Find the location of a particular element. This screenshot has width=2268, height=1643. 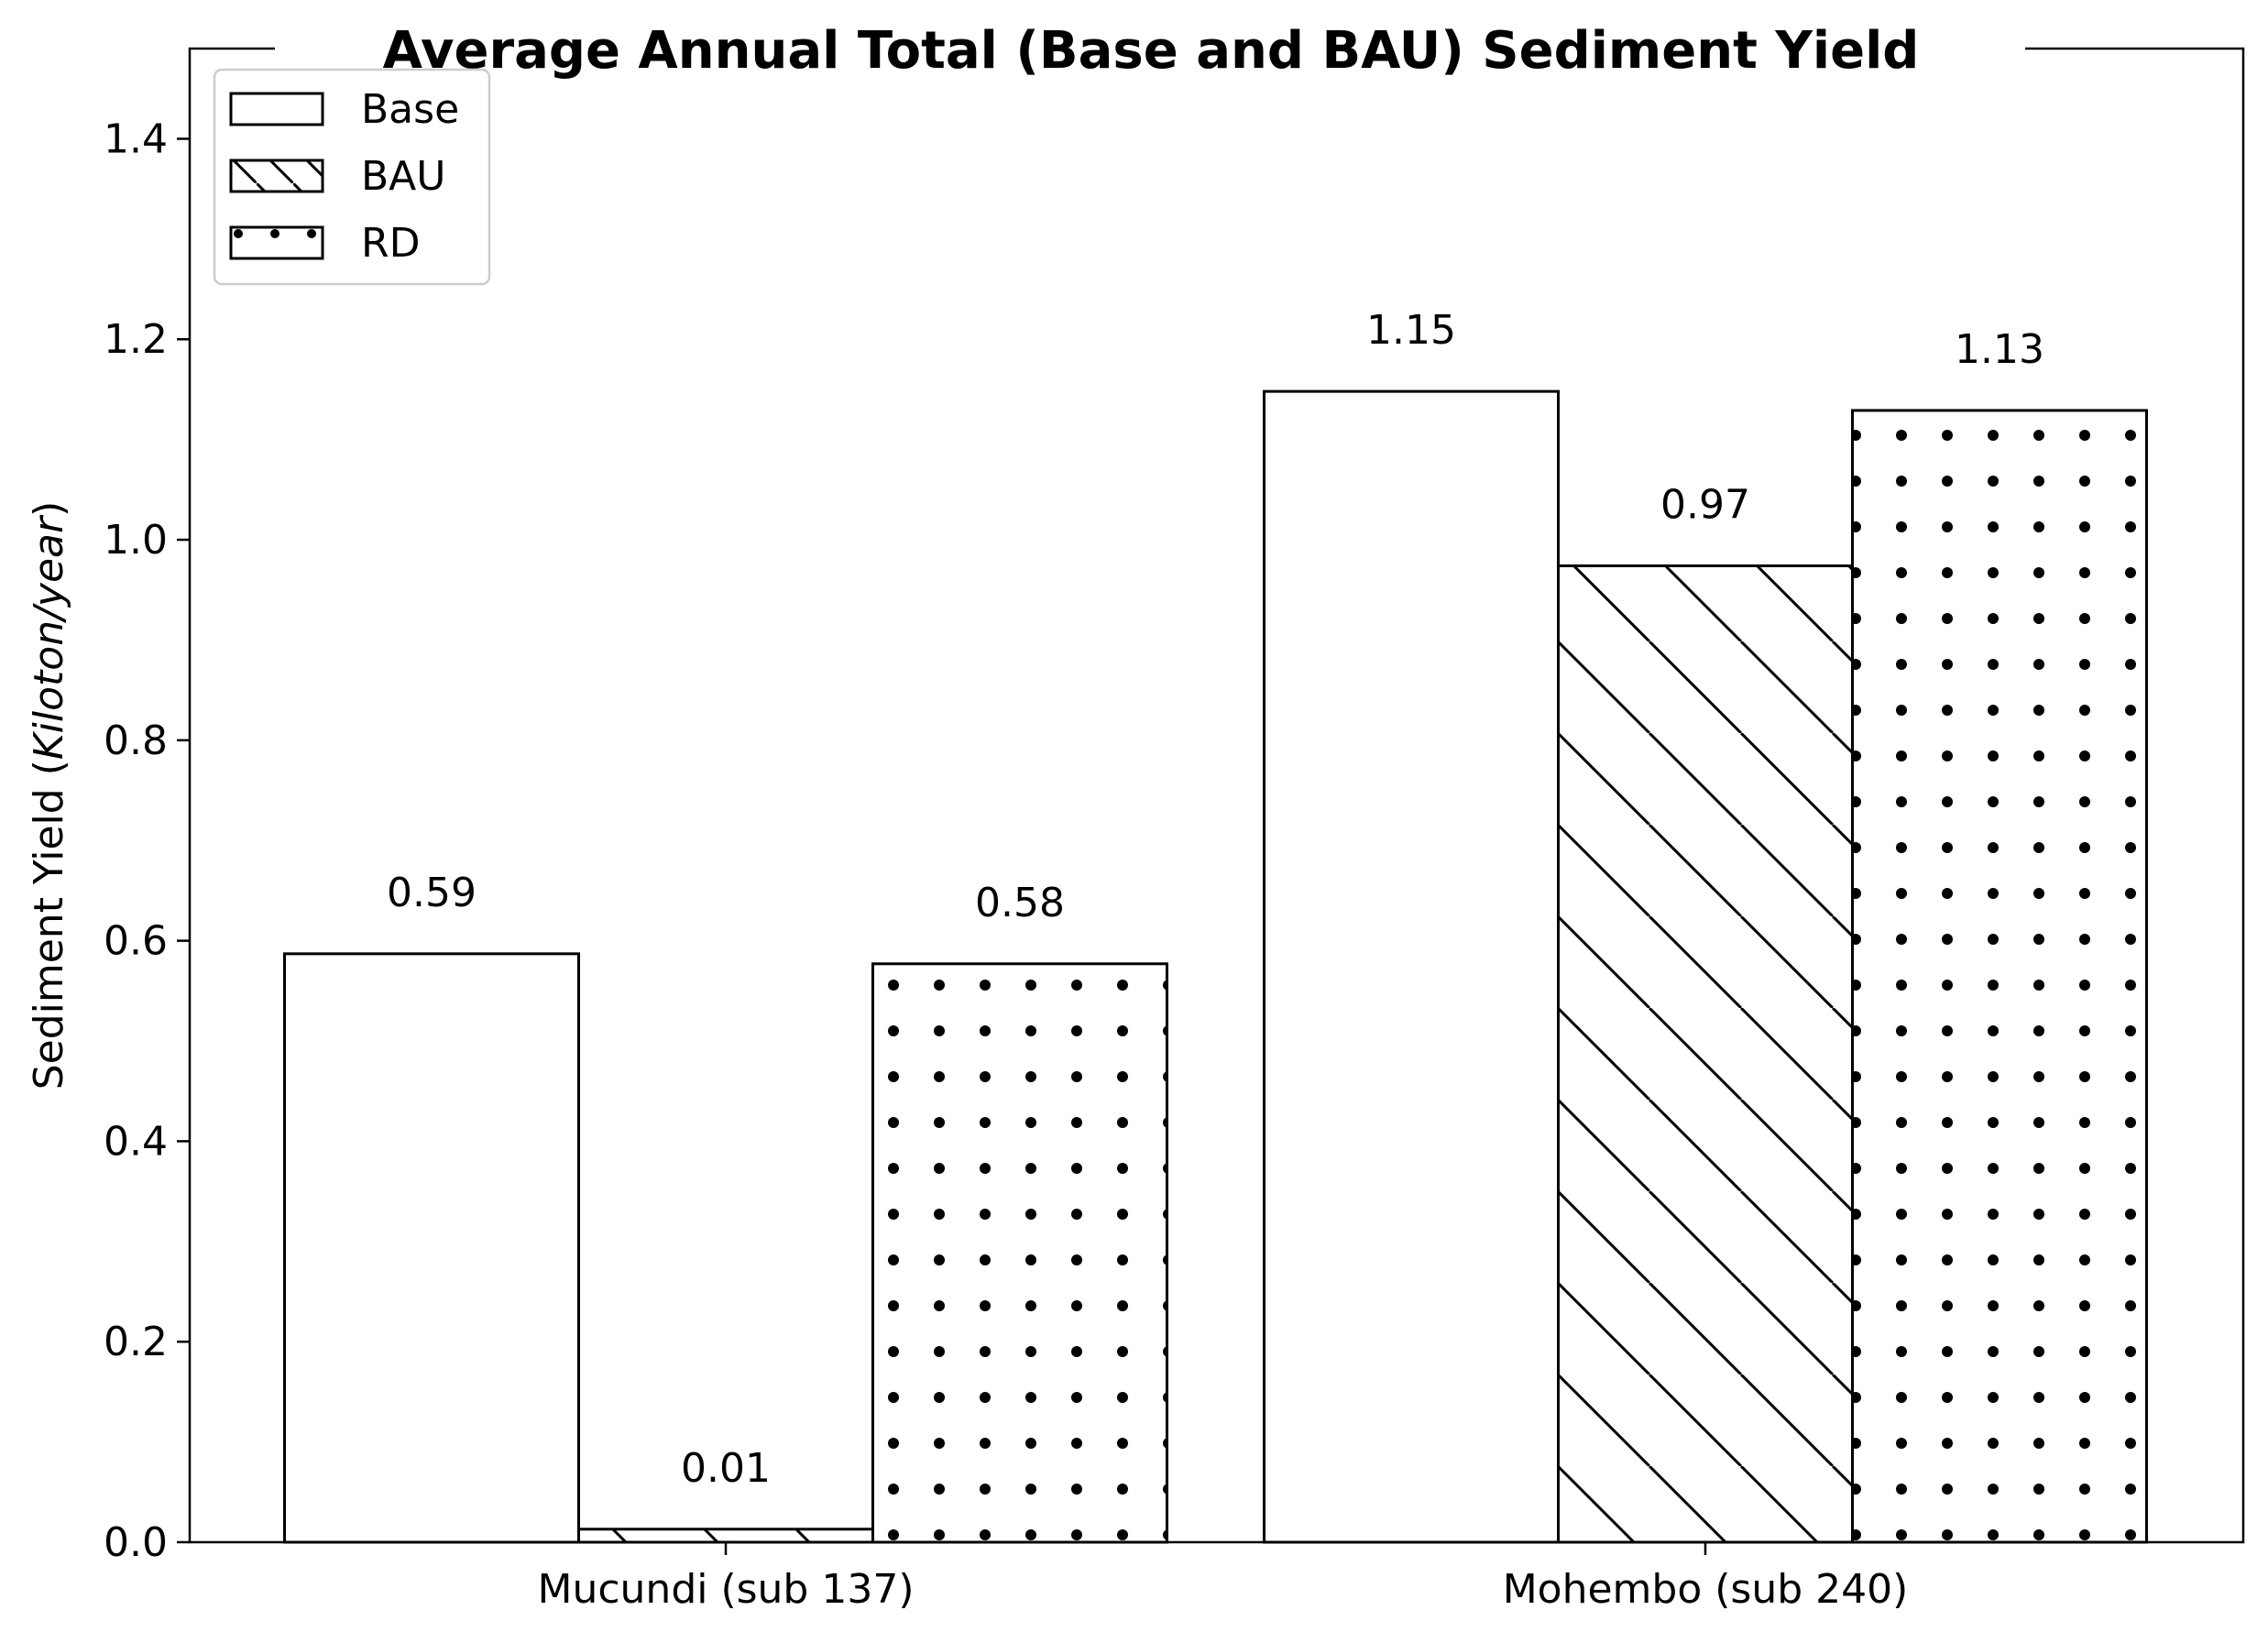

y-tick-label: 1.0 is located at coordinates (136, 540).